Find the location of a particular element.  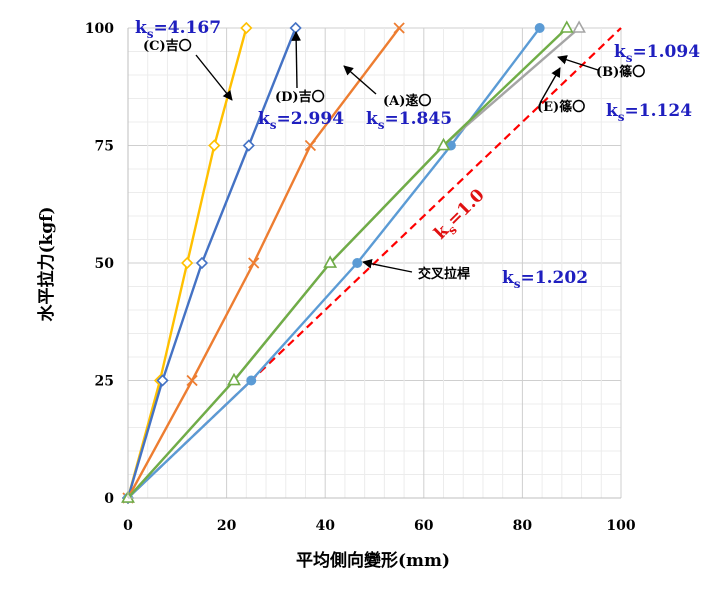

x-tick-label: 0 is located at coordinates (128, 526).